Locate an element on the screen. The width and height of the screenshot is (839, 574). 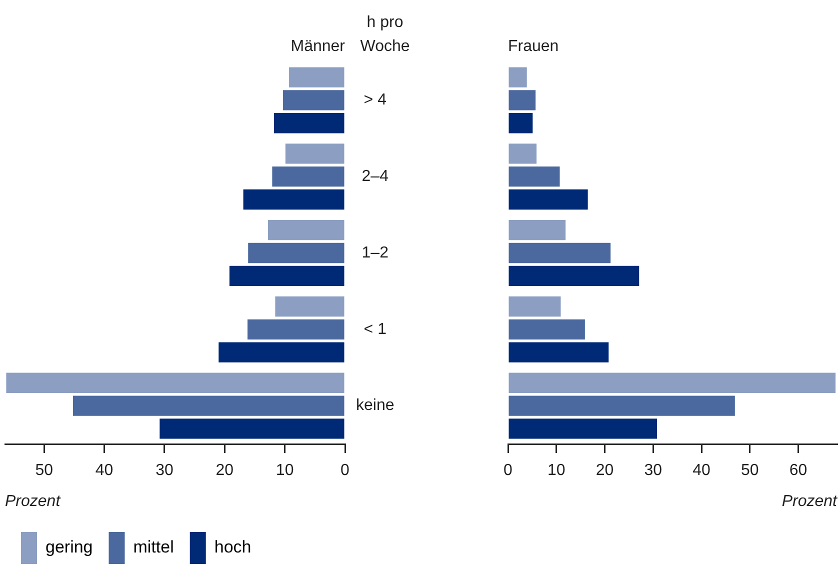
y-tick-label: 2–4 is located at coordinates (375, 177).